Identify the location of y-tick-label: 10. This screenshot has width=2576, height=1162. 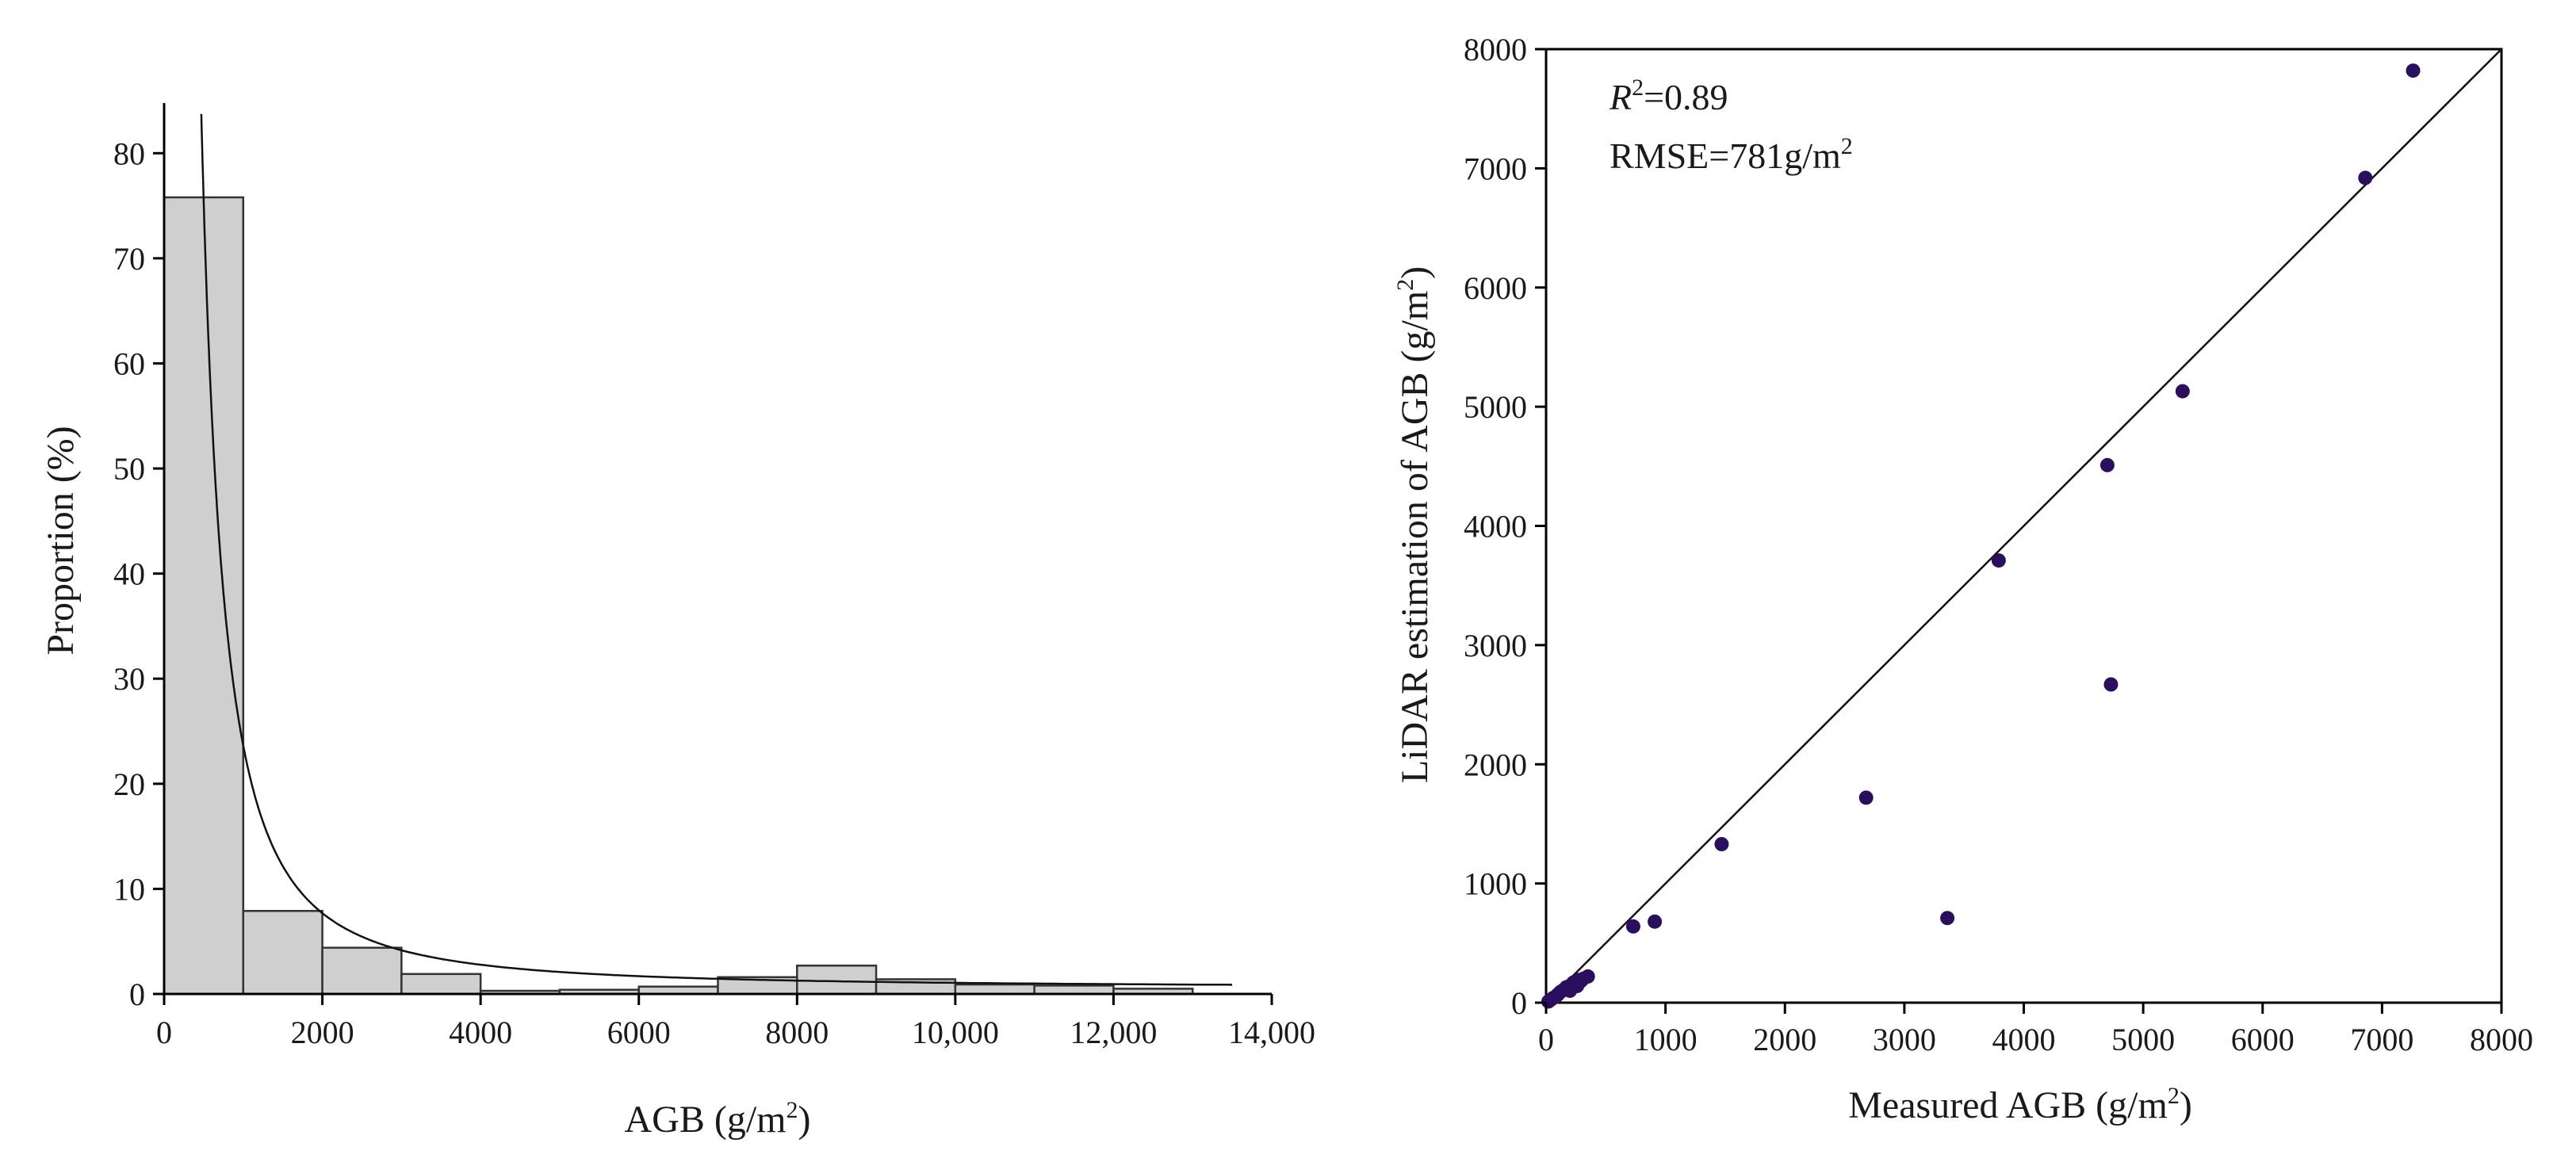
(129, 889).